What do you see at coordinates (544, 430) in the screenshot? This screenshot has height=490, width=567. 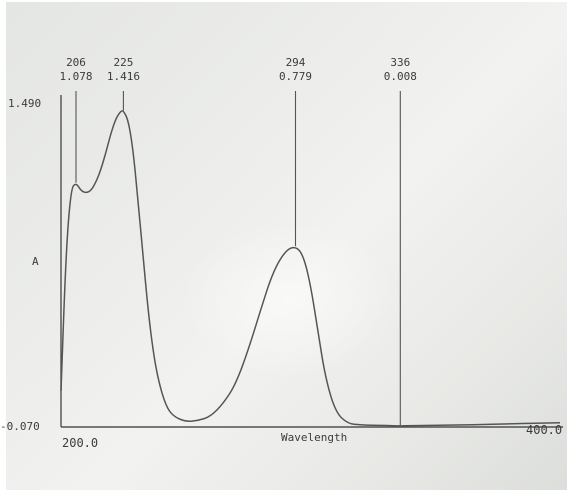 I see `x-max-tick-label: 400.0` at bounding box center [544, 430].